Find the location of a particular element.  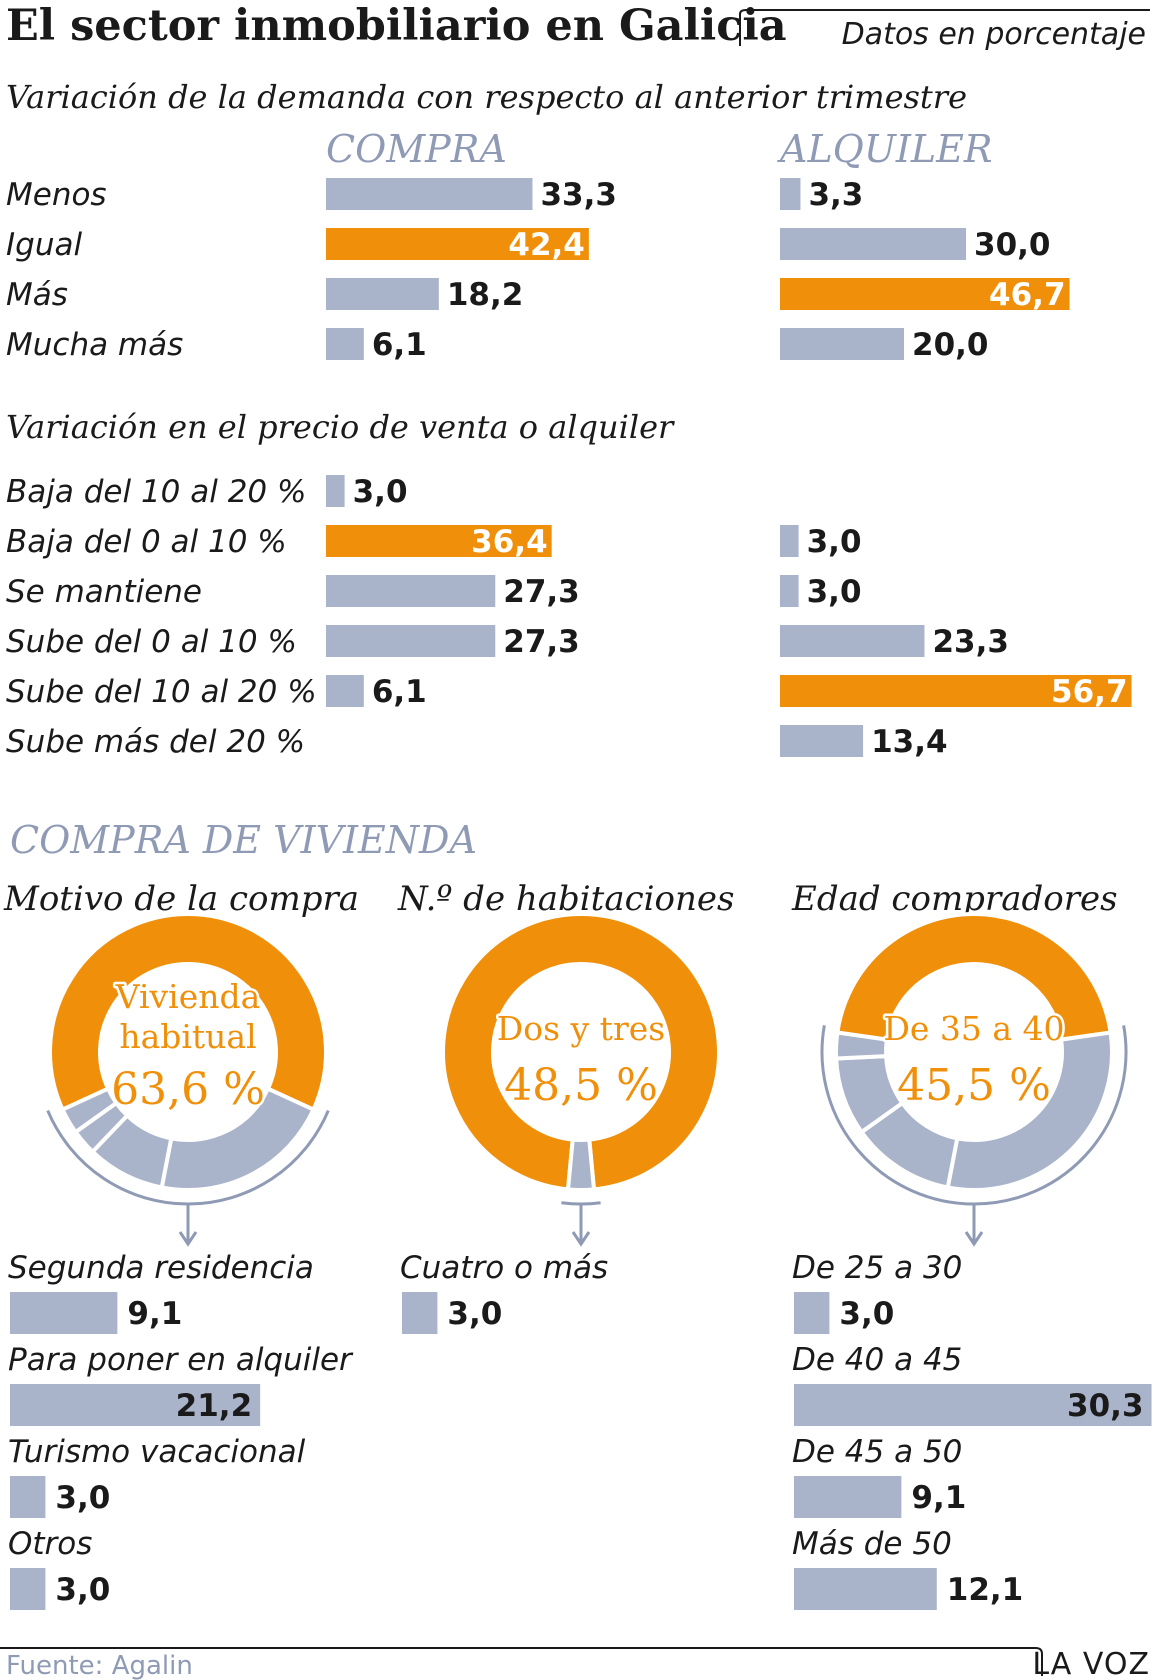

section-title-compra-vivienda: COMPRA DE VIVIENDA is located at coordinates (243, 840).